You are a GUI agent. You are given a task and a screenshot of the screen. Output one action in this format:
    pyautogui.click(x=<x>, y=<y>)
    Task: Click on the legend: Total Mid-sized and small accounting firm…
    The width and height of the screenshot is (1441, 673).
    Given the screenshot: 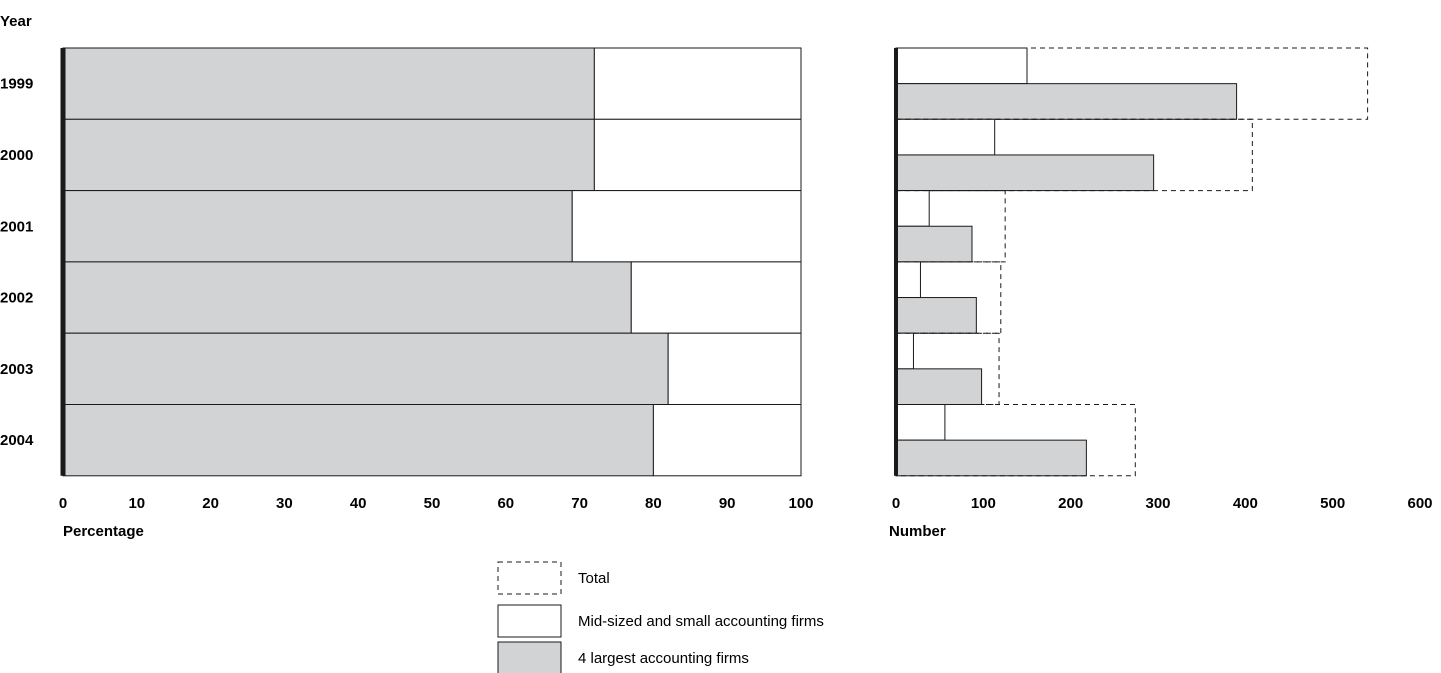 What is the action you would take?
    pyautogui.click(x=660, y=617)
    